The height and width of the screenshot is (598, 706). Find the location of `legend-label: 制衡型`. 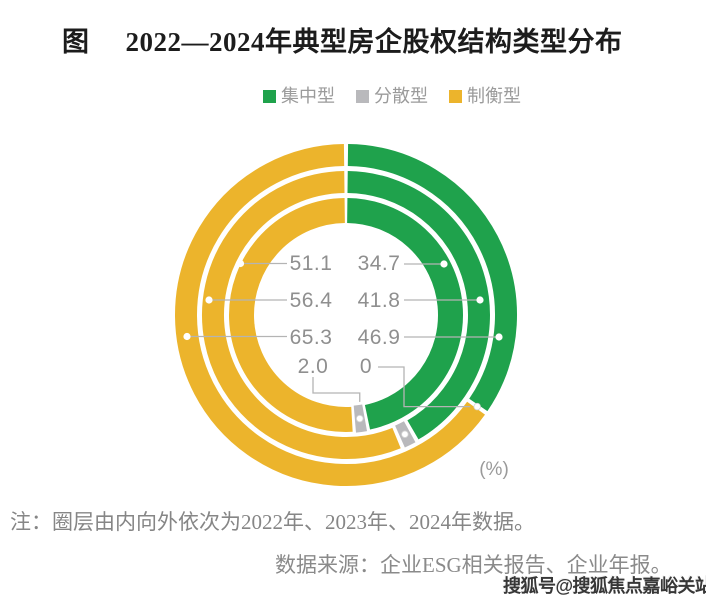

legend-label: 制衡型 is located at coordinates (494, 96).